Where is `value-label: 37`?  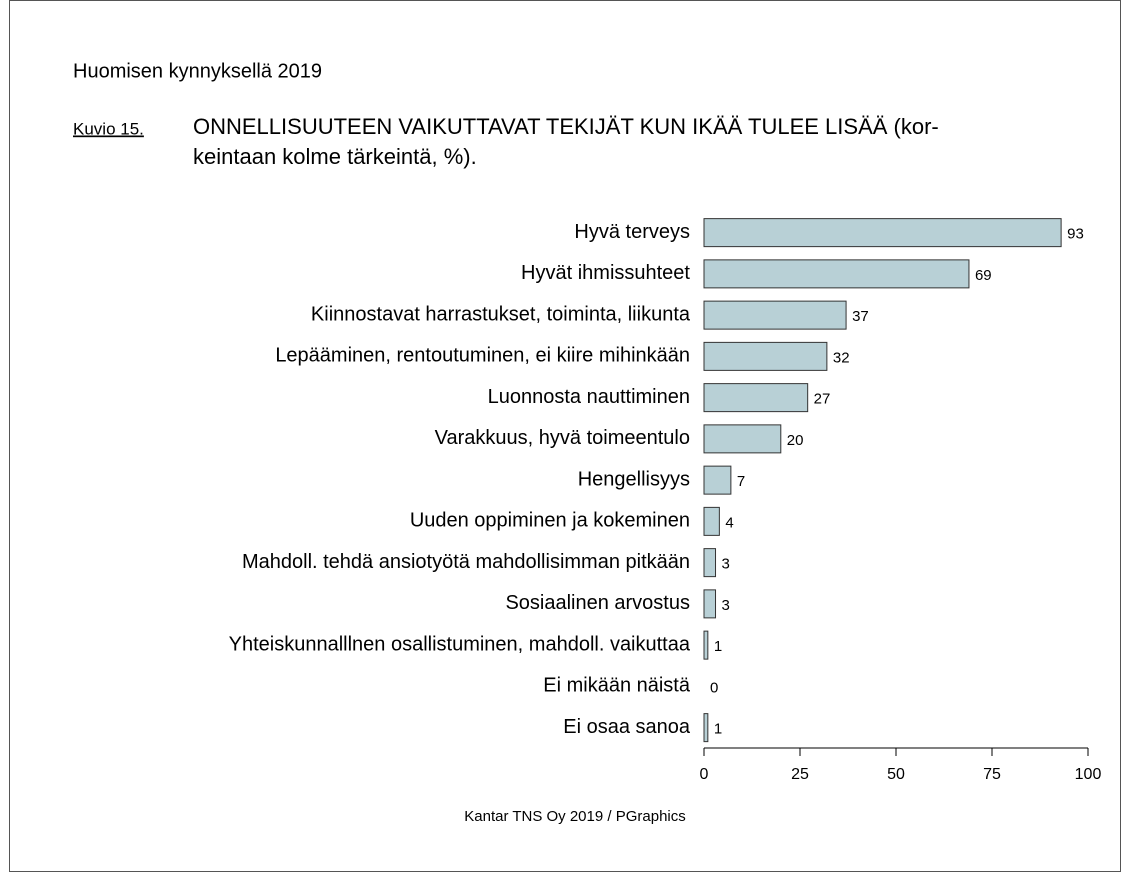
value-label: 37 is located at coordinates (860, 316).